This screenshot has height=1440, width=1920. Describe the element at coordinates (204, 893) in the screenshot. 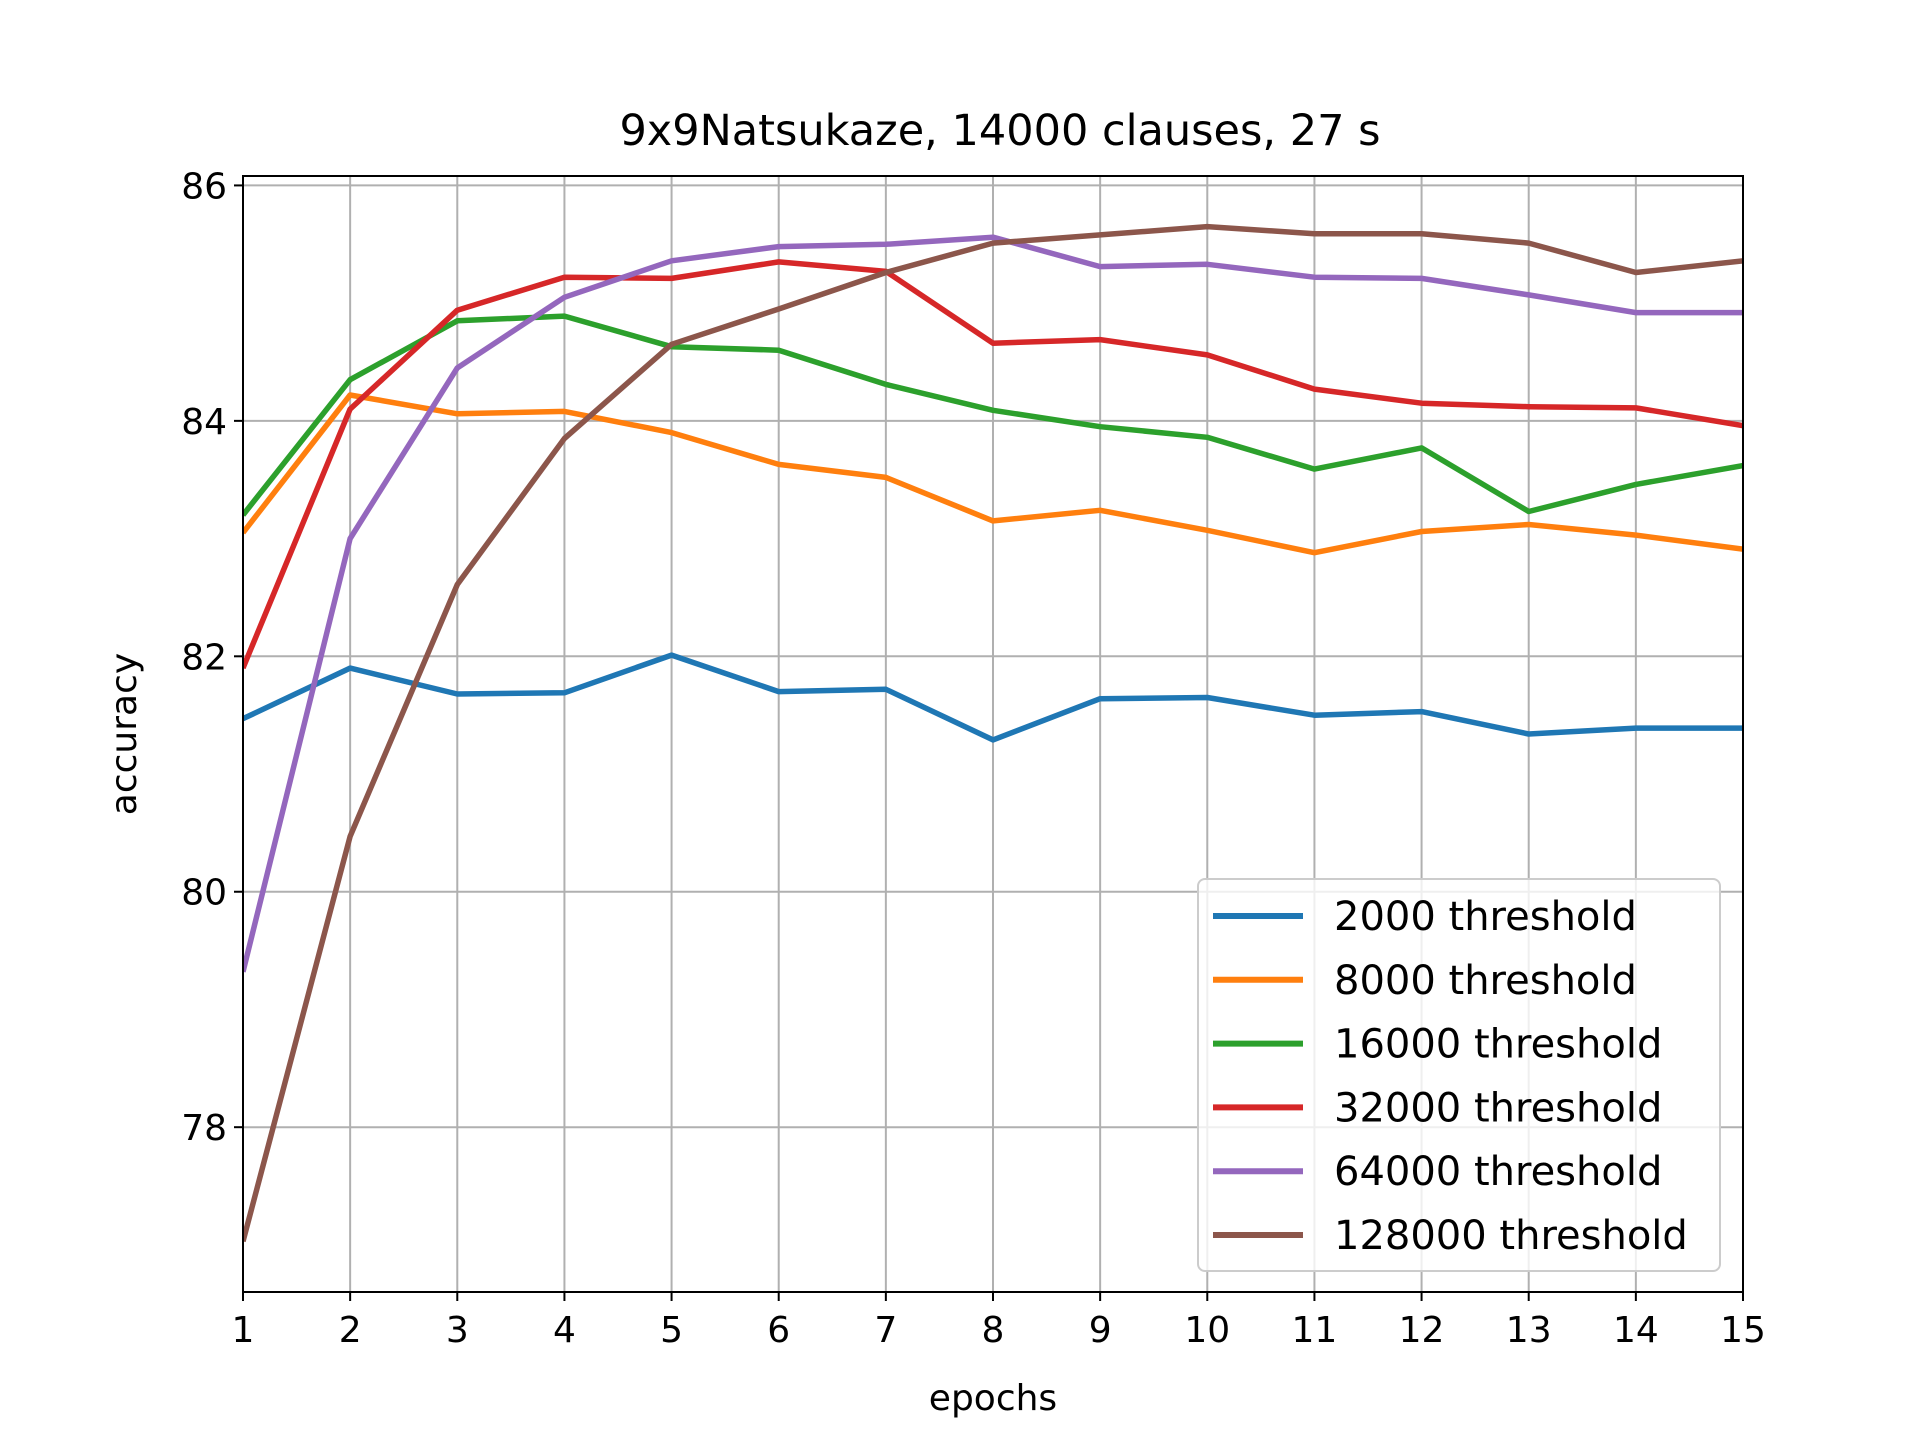

I see `y-tick-label: 80` at that location.